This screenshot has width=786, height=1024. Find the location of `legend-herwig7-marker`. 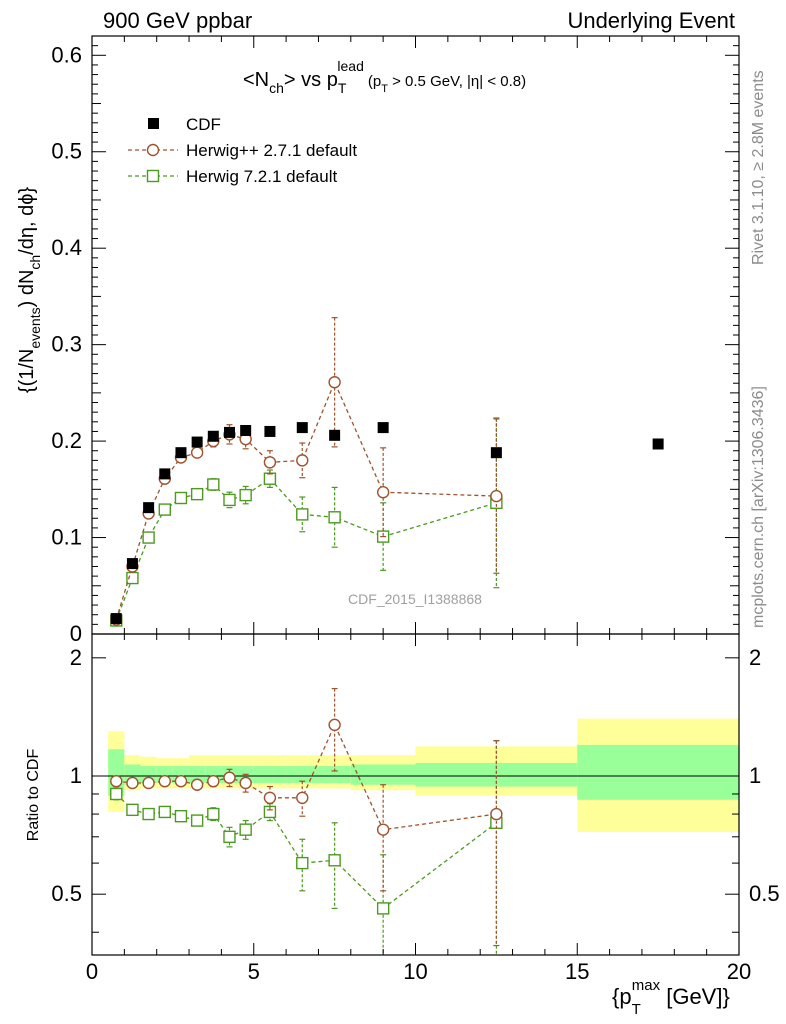

legend-herwig7-marker is located at coordinates (153, 176).